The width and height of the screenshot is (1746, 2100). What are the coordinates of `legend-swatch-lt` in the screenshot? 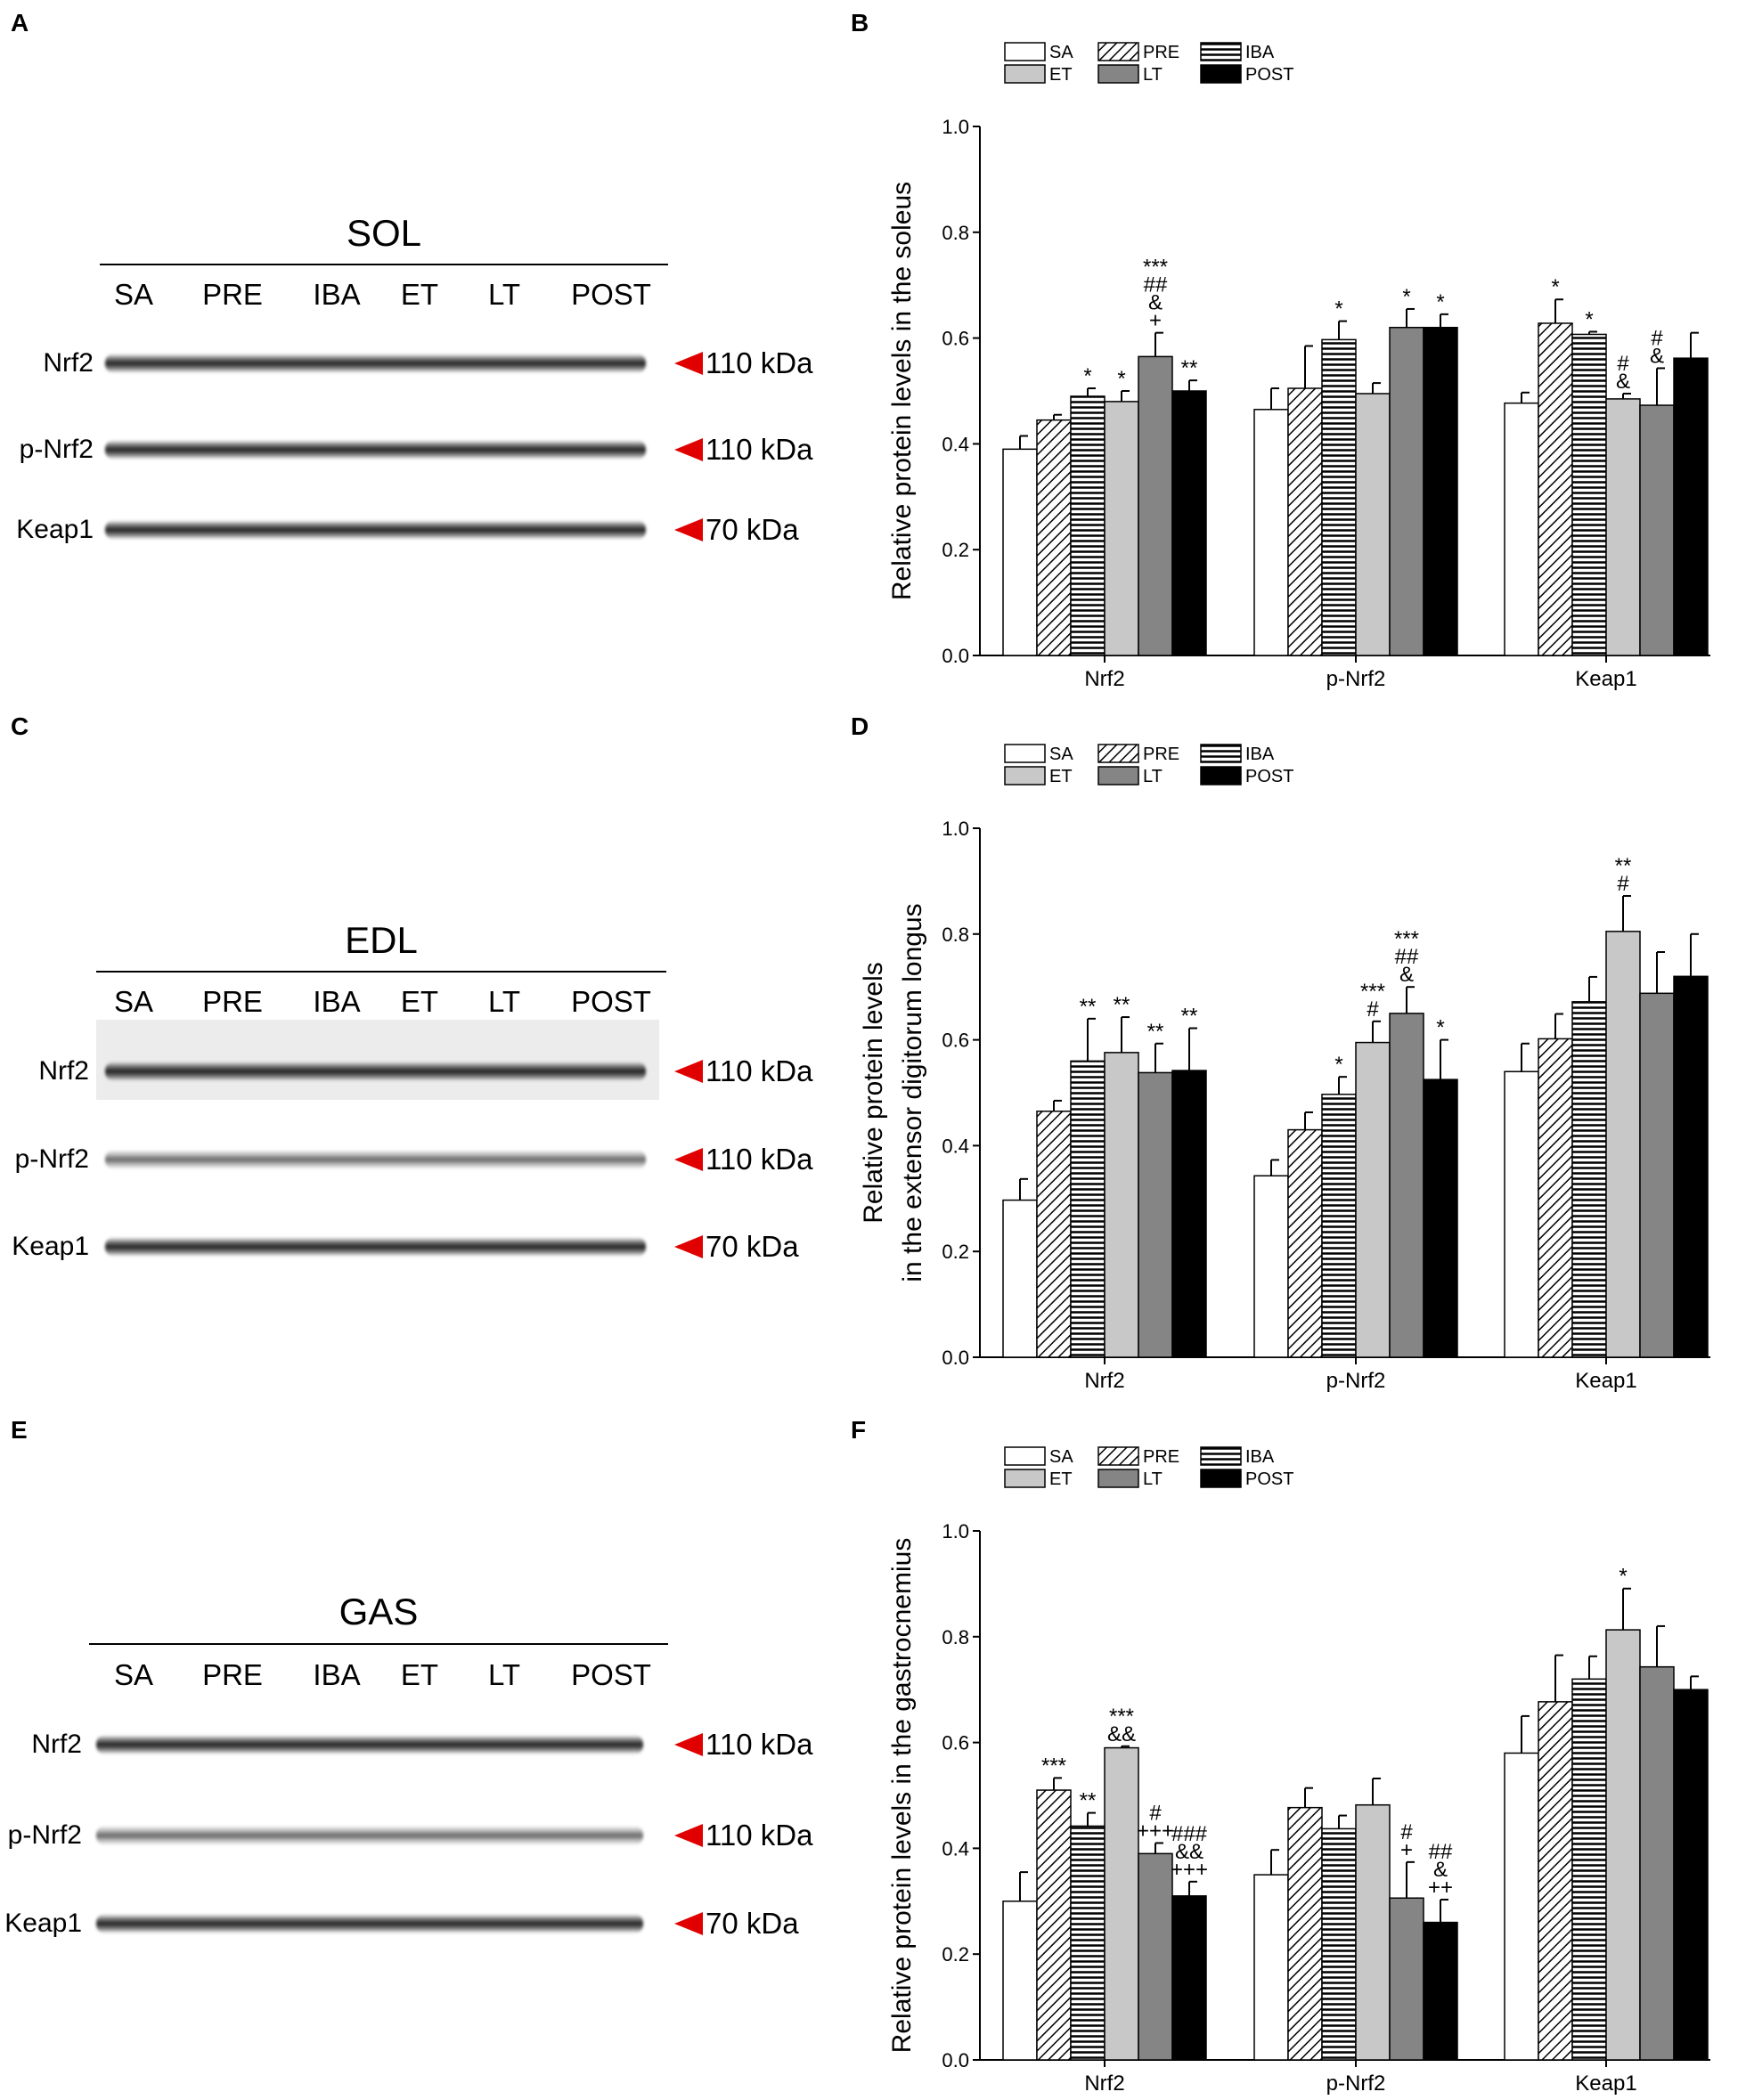 It's located at (1118, 1478).